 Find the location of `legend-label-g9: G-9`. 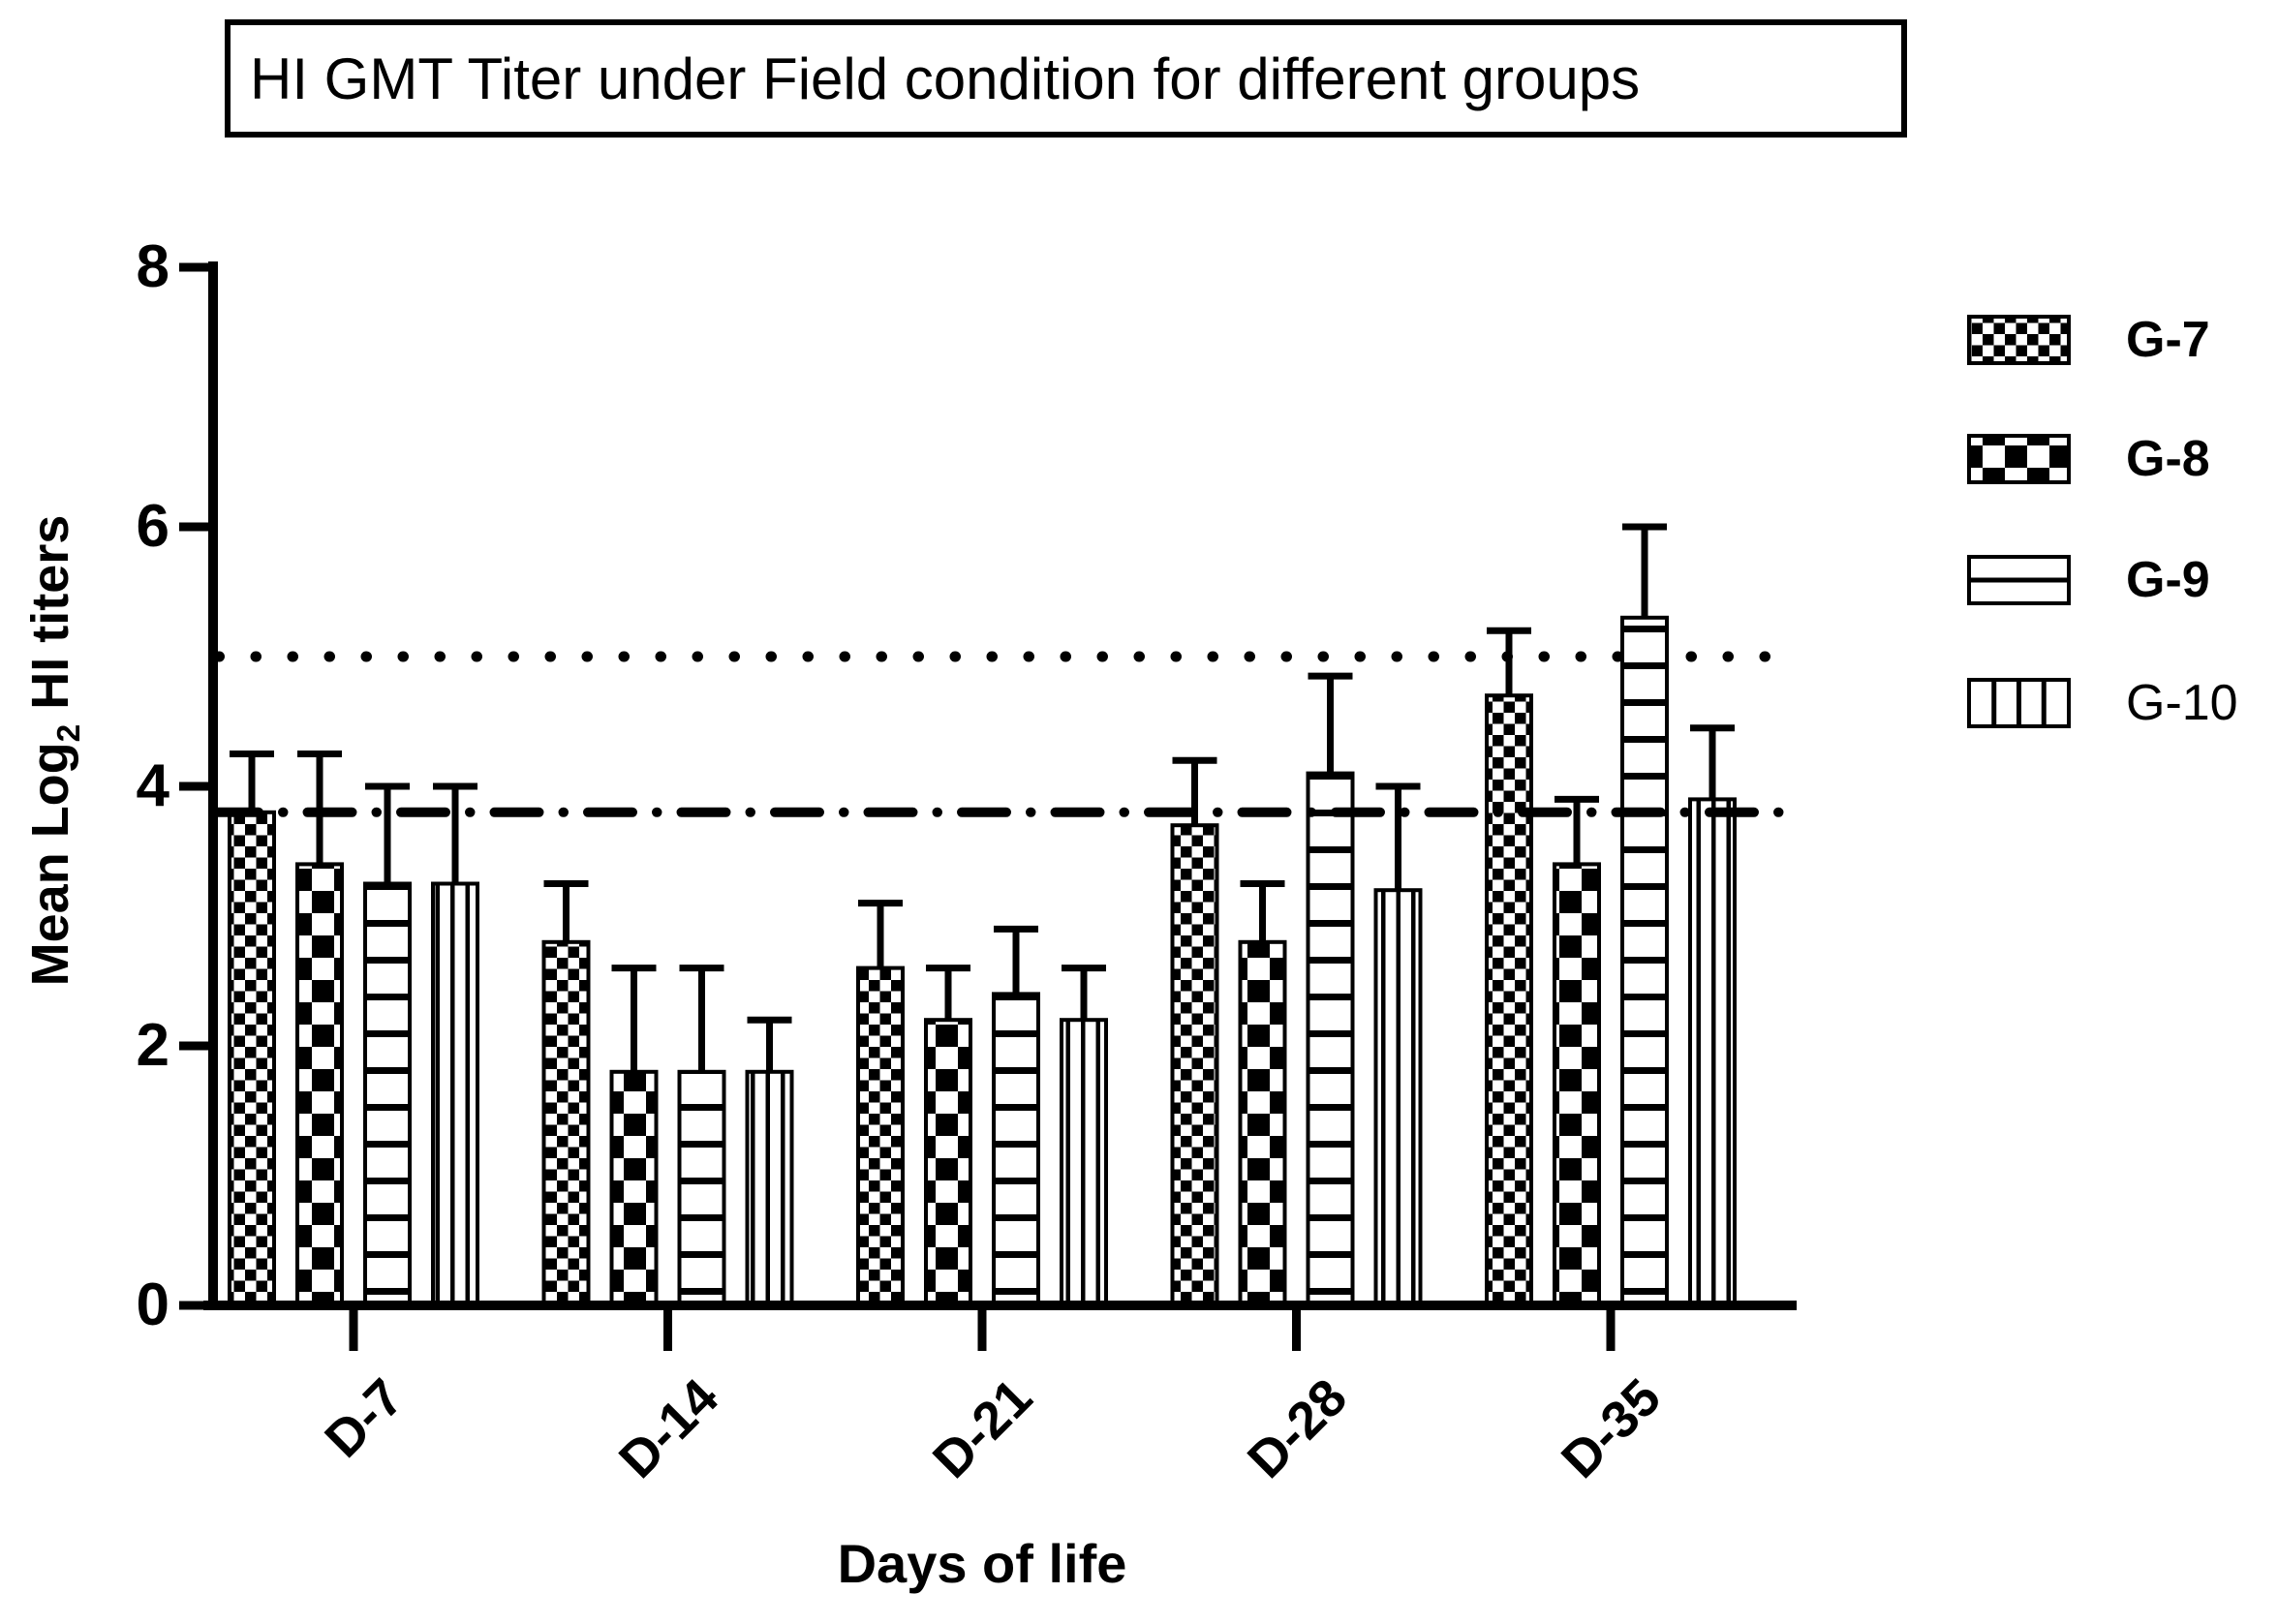

legend-label-g9: G-9 is located at coordinates (2168, 580).